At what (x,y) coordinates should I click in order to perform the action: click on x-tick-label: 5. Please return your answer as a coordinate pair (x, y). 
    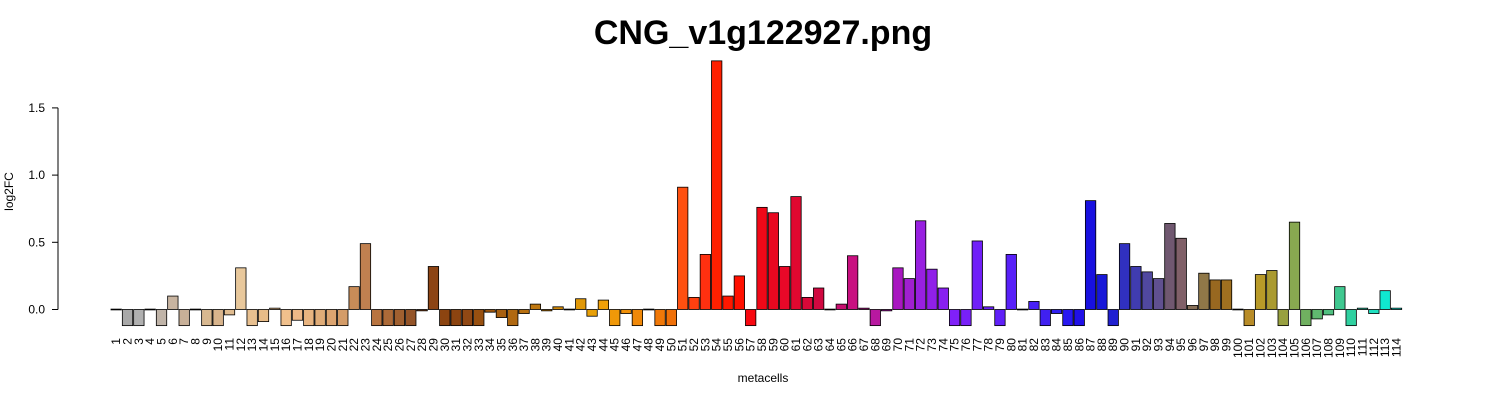
    Looking at the image, I should click on (162, 341).